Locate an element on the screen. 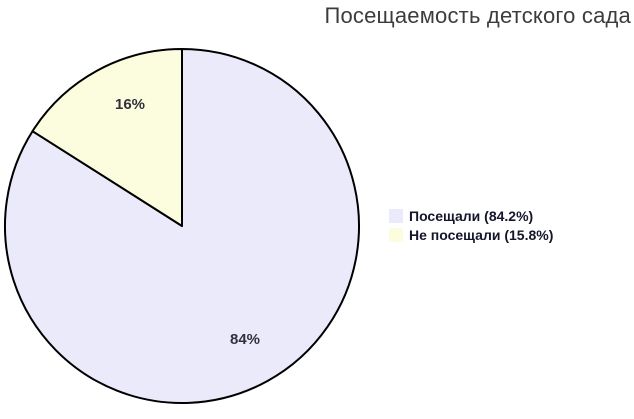 Image resolution: width=634 pixels, height=419 pixels. pie-slice-not-attended is located at coordinates (107, 137).